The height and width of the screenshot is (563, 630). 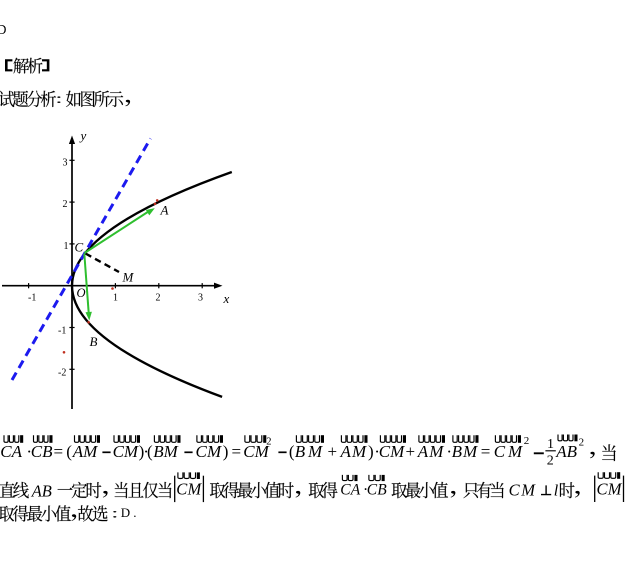 What do you see at coordinates (83, 135) in the screenshot?
I see `svg-text: y` at bounding box center [83, 135].